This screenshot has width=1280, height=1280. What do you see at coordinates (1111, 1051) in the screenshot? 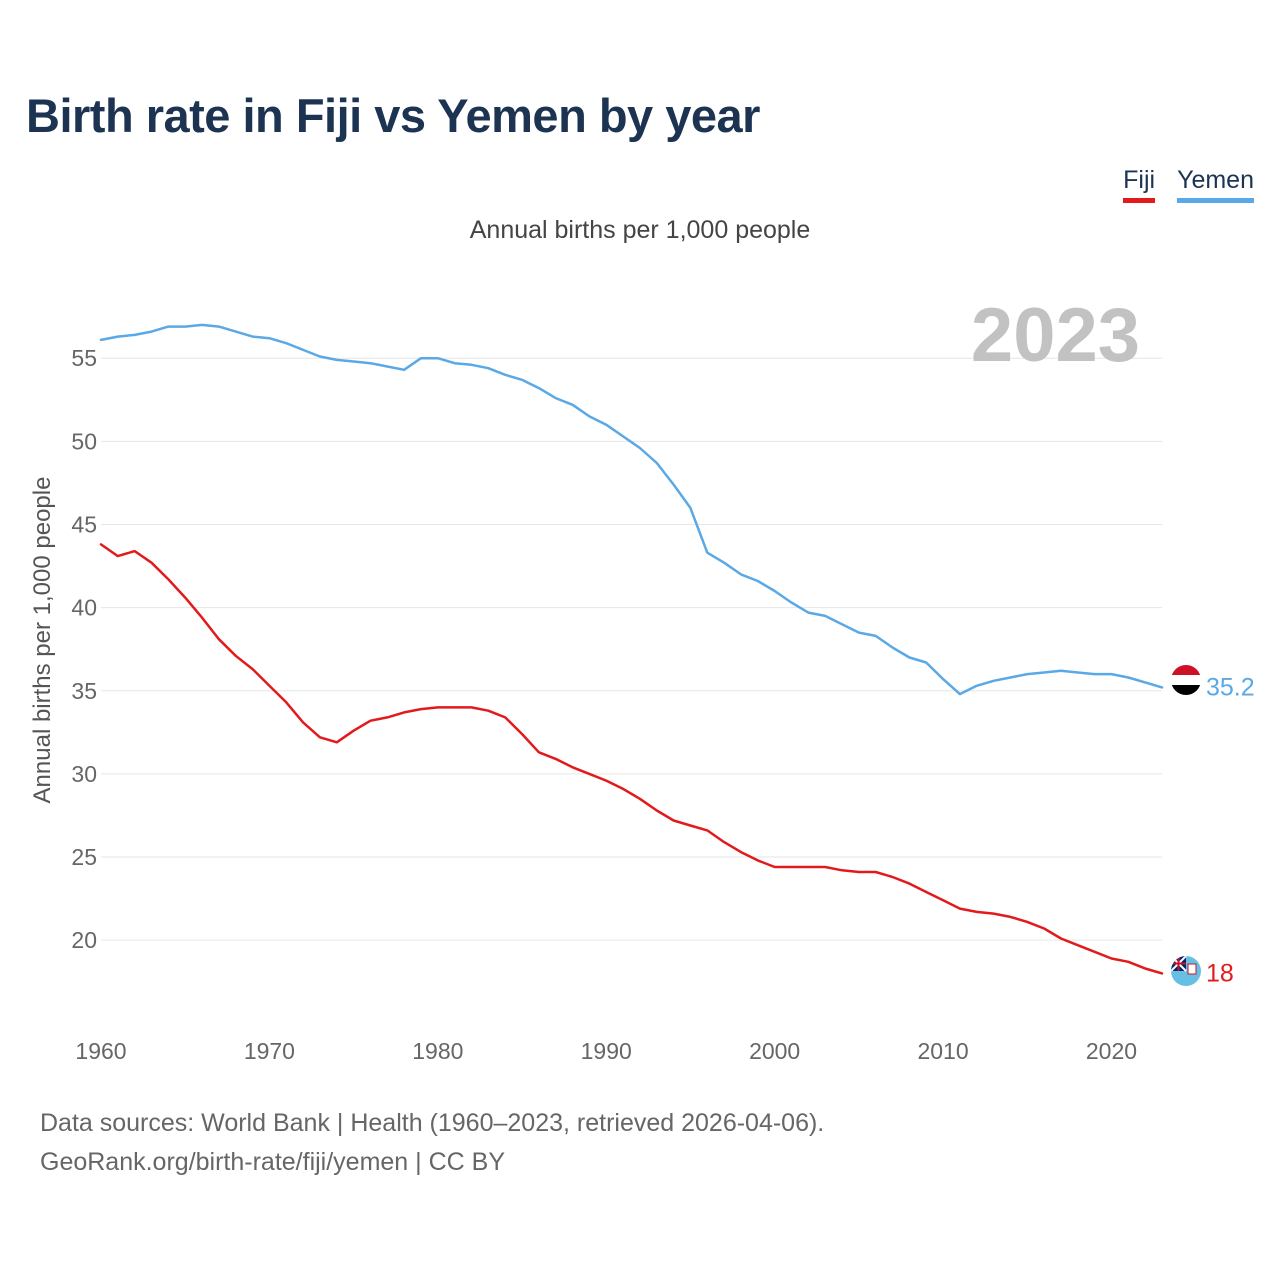
I see `x-tick-label: 2020` at bounding box center [1111, 1051].